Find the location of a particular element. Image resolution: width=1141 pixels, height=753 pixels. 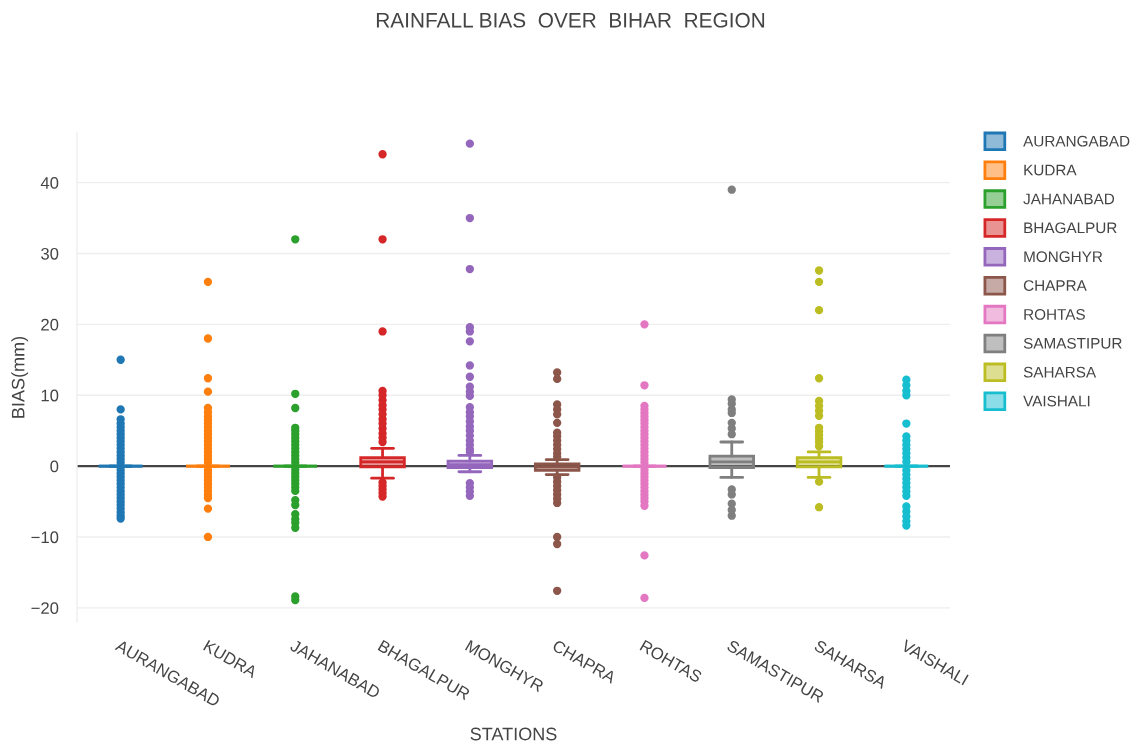

legend-label: AURANGABAD is located at coordinates (1076, 141).